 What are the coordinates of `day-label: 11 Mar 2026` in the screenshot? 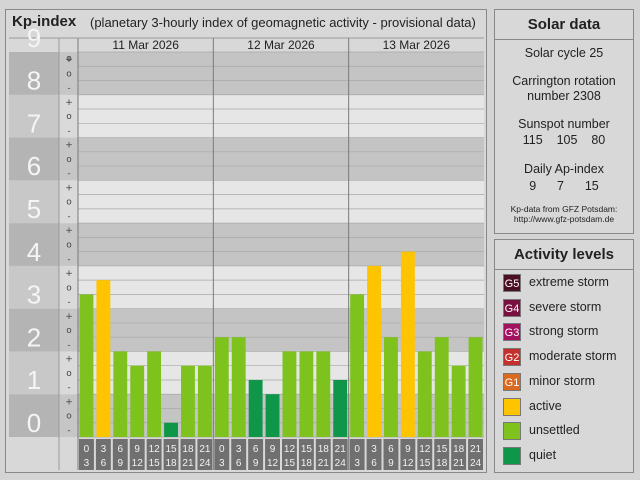 It's located at (145, 45).